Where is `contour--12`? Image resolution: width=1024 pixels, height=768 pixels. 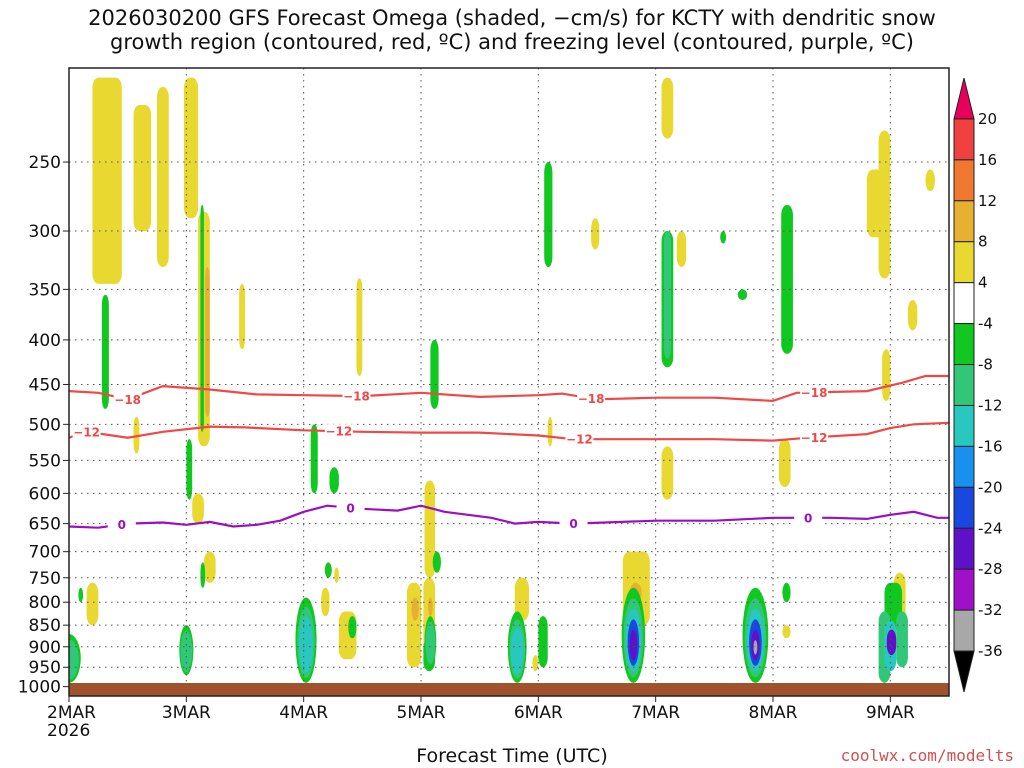 contour--12 is located at coordinates (509, 431).